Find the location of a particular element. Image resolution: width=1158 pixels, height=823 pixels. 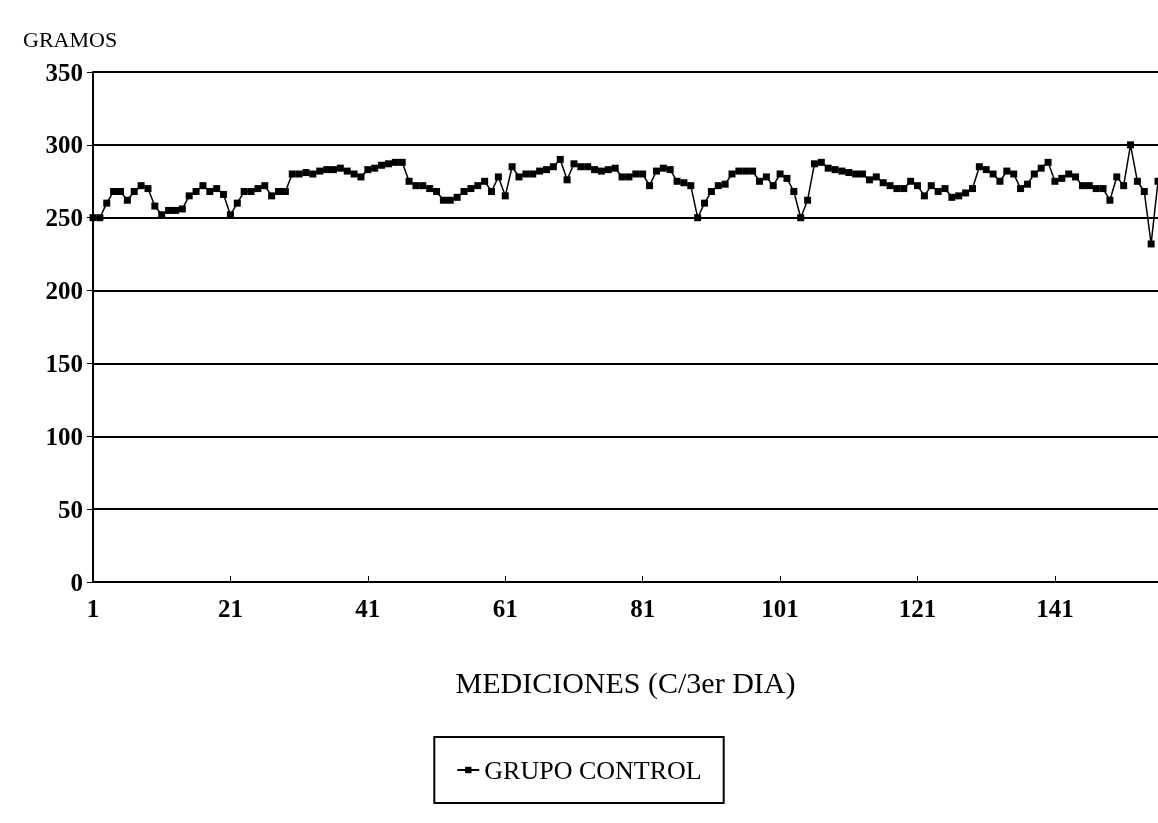

y-tick-label: 350 is located at coordinates (64, 72).